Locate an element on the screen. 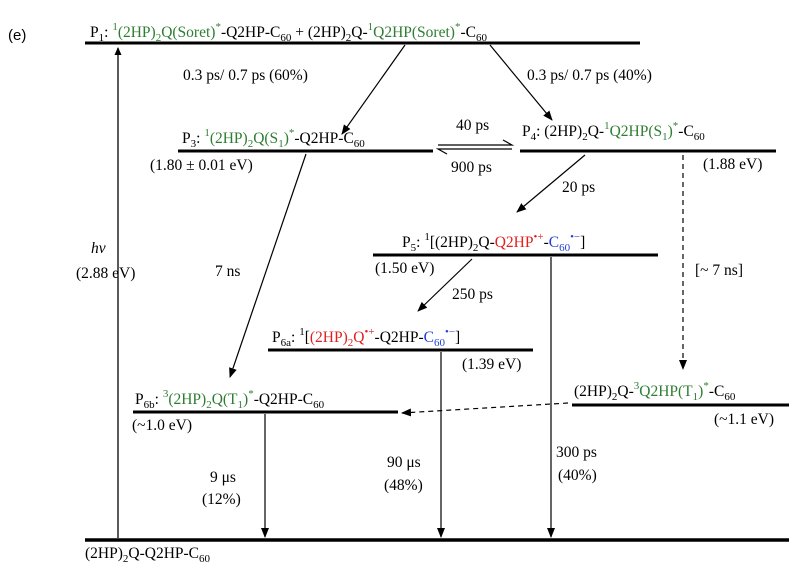 This screenshot has width=789, height=565. label-p6a-ground-time: 90 μs is located at coordinates (404, 462).